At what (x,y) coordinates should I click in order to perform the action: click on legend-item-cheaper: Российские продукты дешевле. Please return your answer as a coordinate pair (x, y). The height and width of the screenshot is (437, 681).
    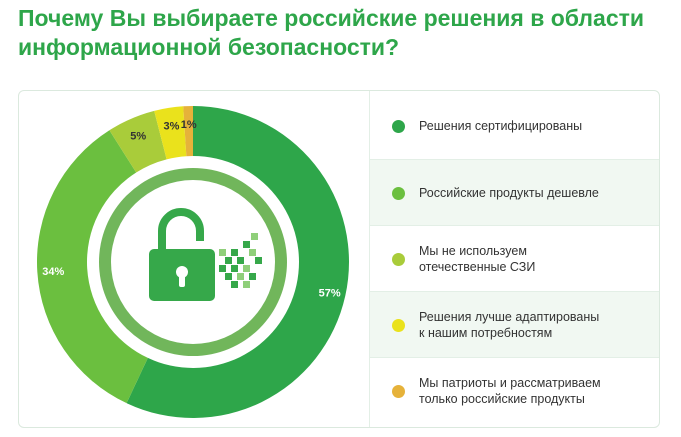
    Looking at the image, I should click on (514, 192).